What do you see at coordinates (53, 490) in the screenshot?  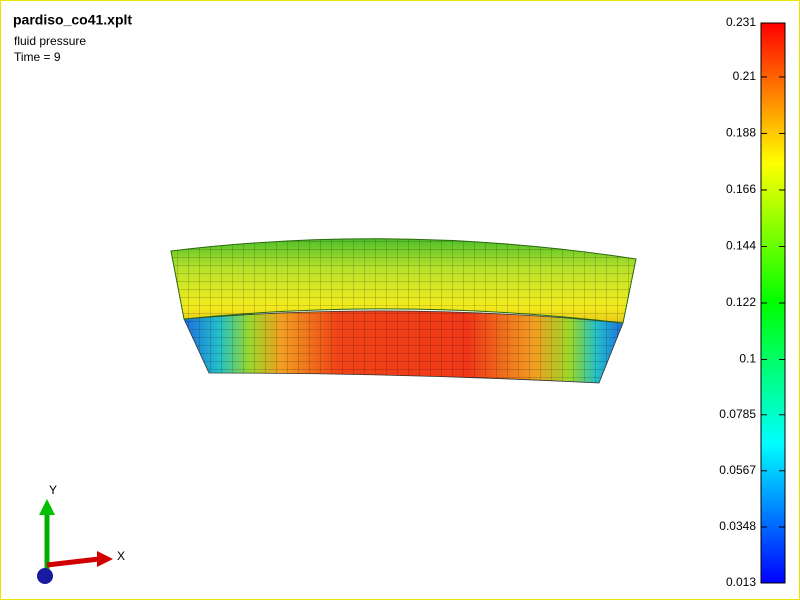 I see `y-axis-label: Y` at bounding box center [53, 490].